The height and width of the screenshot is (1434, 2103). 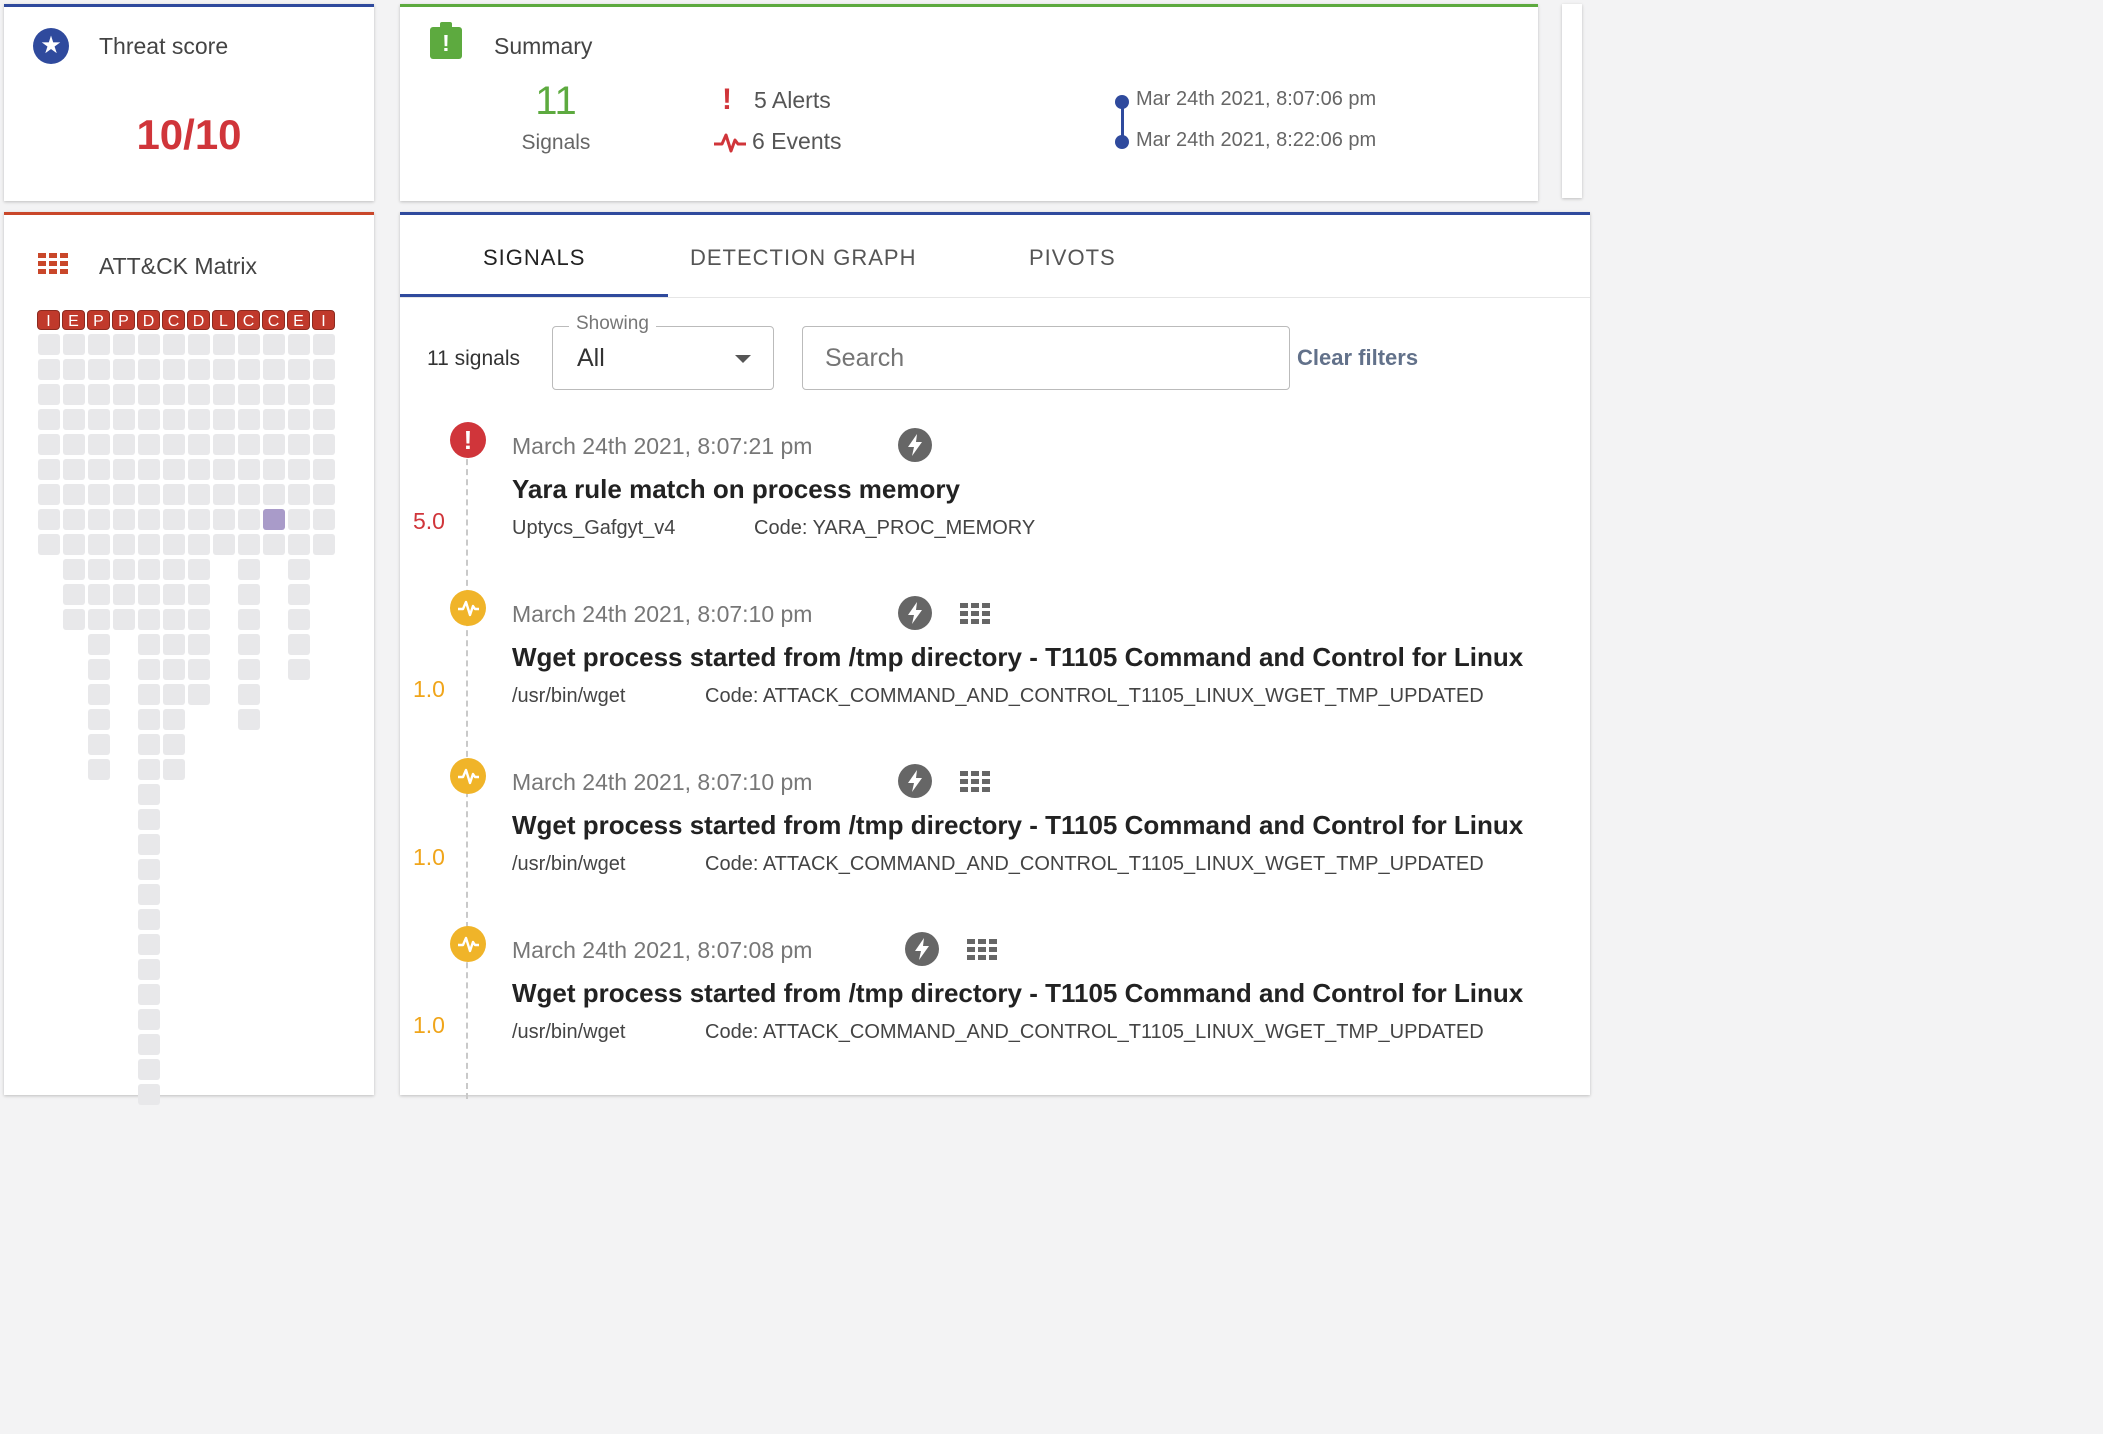 I want to click on clear-filters-button: Clear filters, so click(x=1358, y=357).